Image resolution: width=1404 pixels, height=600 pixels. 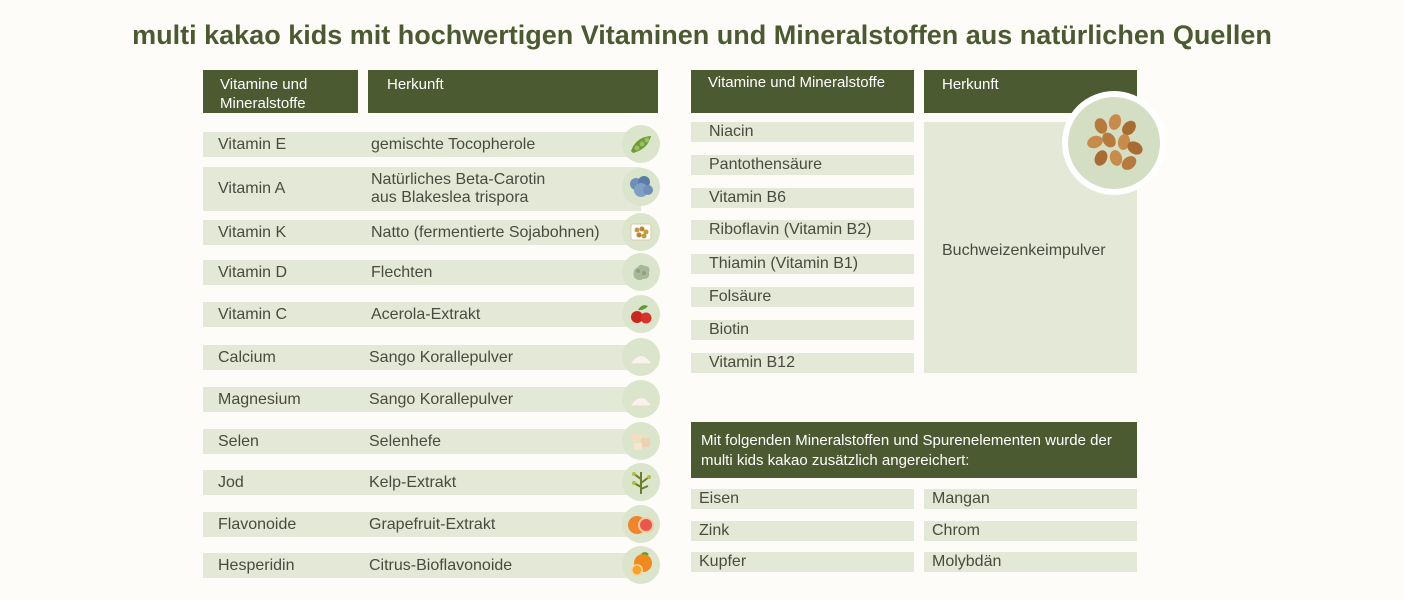 What do you see at coordinates (641, 187) in the screenshot?
I see `fungus-icon` at bounding box center [641, 187].